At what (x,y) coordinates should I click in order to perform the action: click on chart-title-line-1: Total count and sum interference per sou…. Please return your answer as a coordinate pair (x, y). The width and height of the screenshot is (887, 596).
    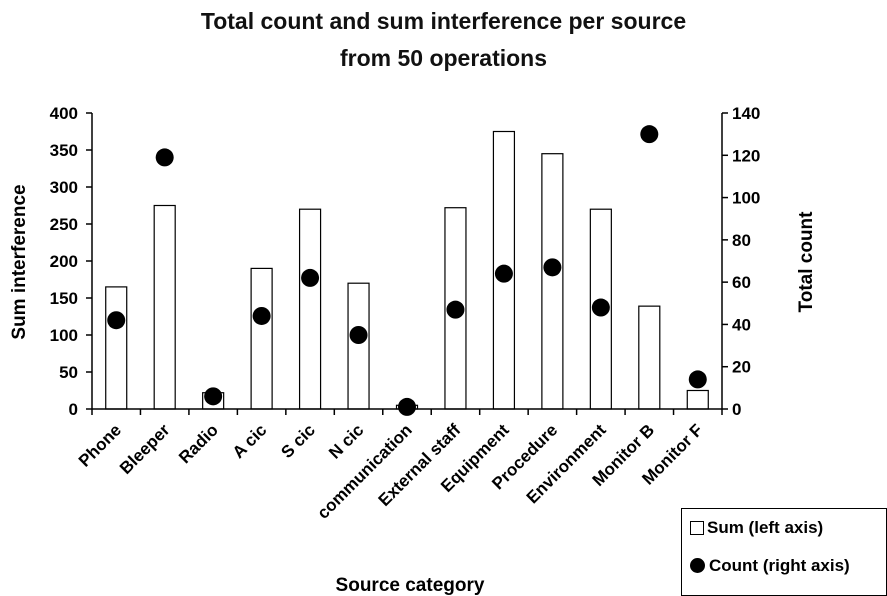
    Looking at the image, I should click on (443, 21).